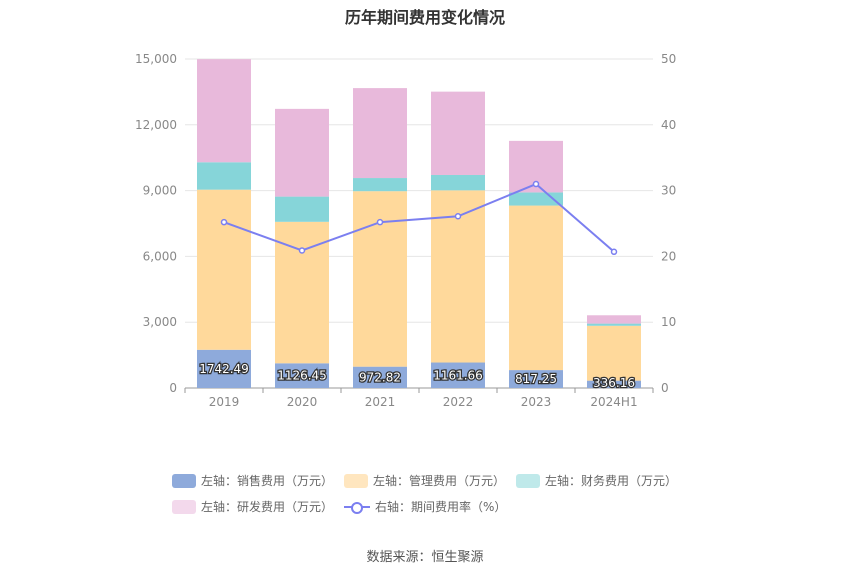 The image size is (850, 575). Describe the element at coordinates (160, 322) in the screenshot. I see `left-axis-tick-label: 3,000` at that location.